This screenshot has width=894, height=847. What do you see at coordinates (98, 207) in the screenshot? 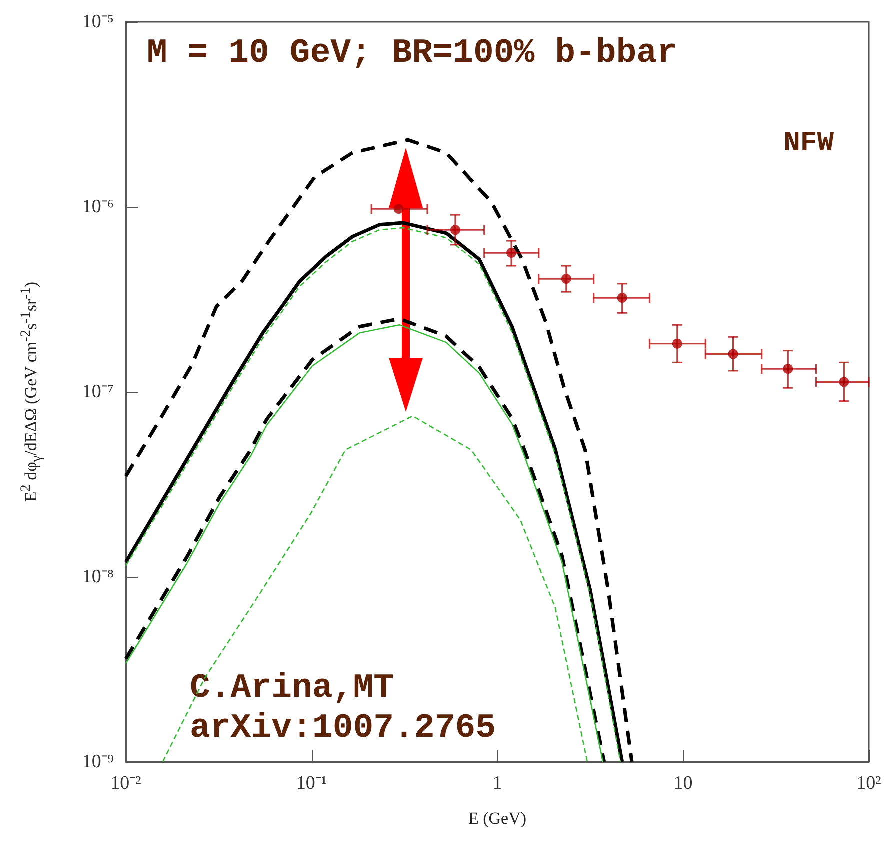
I see `y-tick-label: 10⁻⁶` at bounding box center [98, 207].